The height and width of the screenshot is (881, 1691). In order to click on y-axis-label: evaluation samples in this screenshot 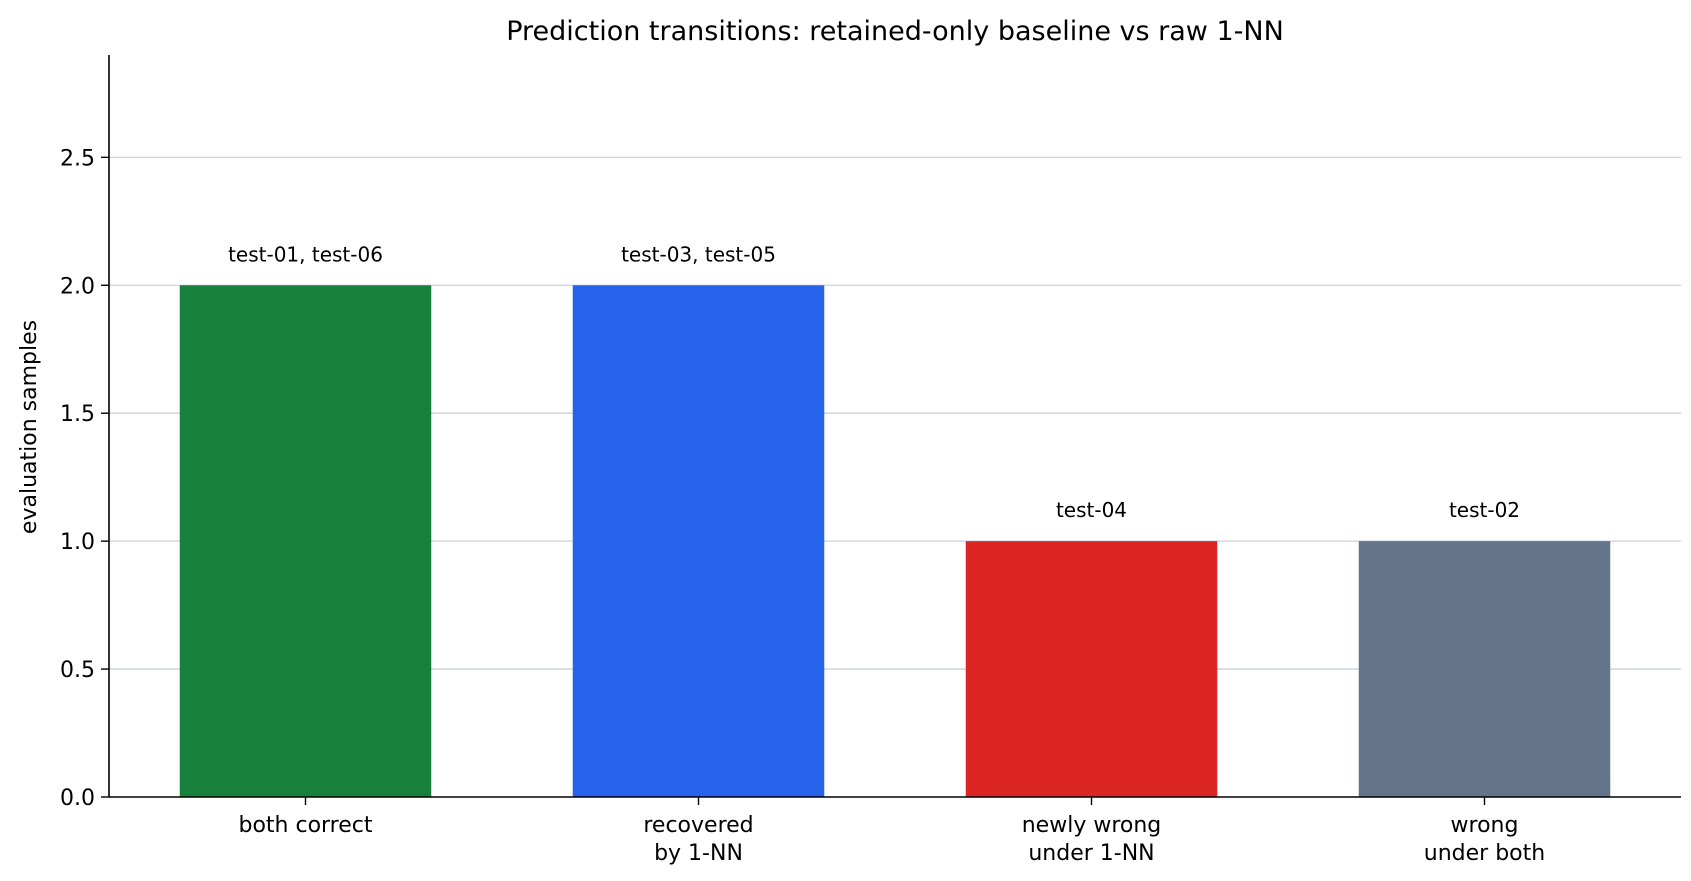, I will do `click(29, 427)`.